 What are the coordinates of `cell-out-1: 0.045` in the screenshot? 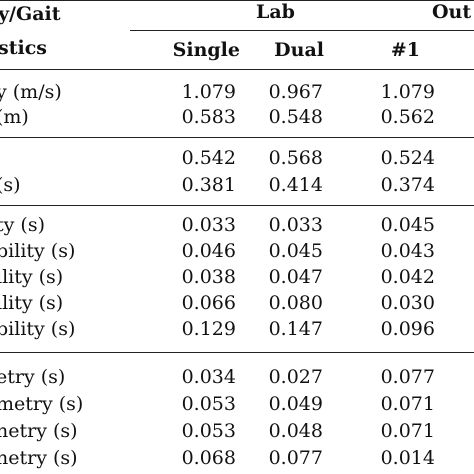 It's located at (407, 225).